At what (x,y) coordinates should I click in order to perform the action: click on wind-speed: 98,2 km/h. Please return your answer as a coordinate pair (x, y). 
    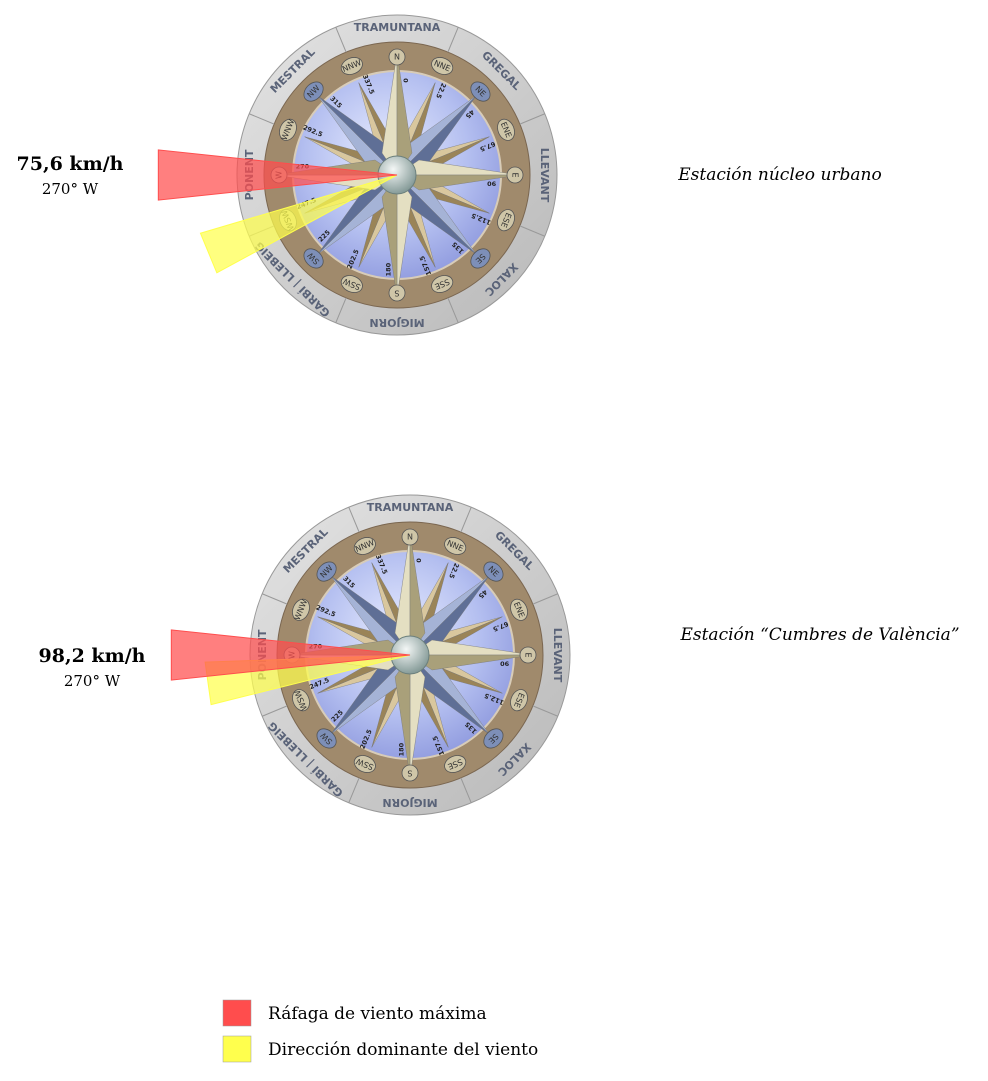
    Looking at the image, I should click on (92, 656).